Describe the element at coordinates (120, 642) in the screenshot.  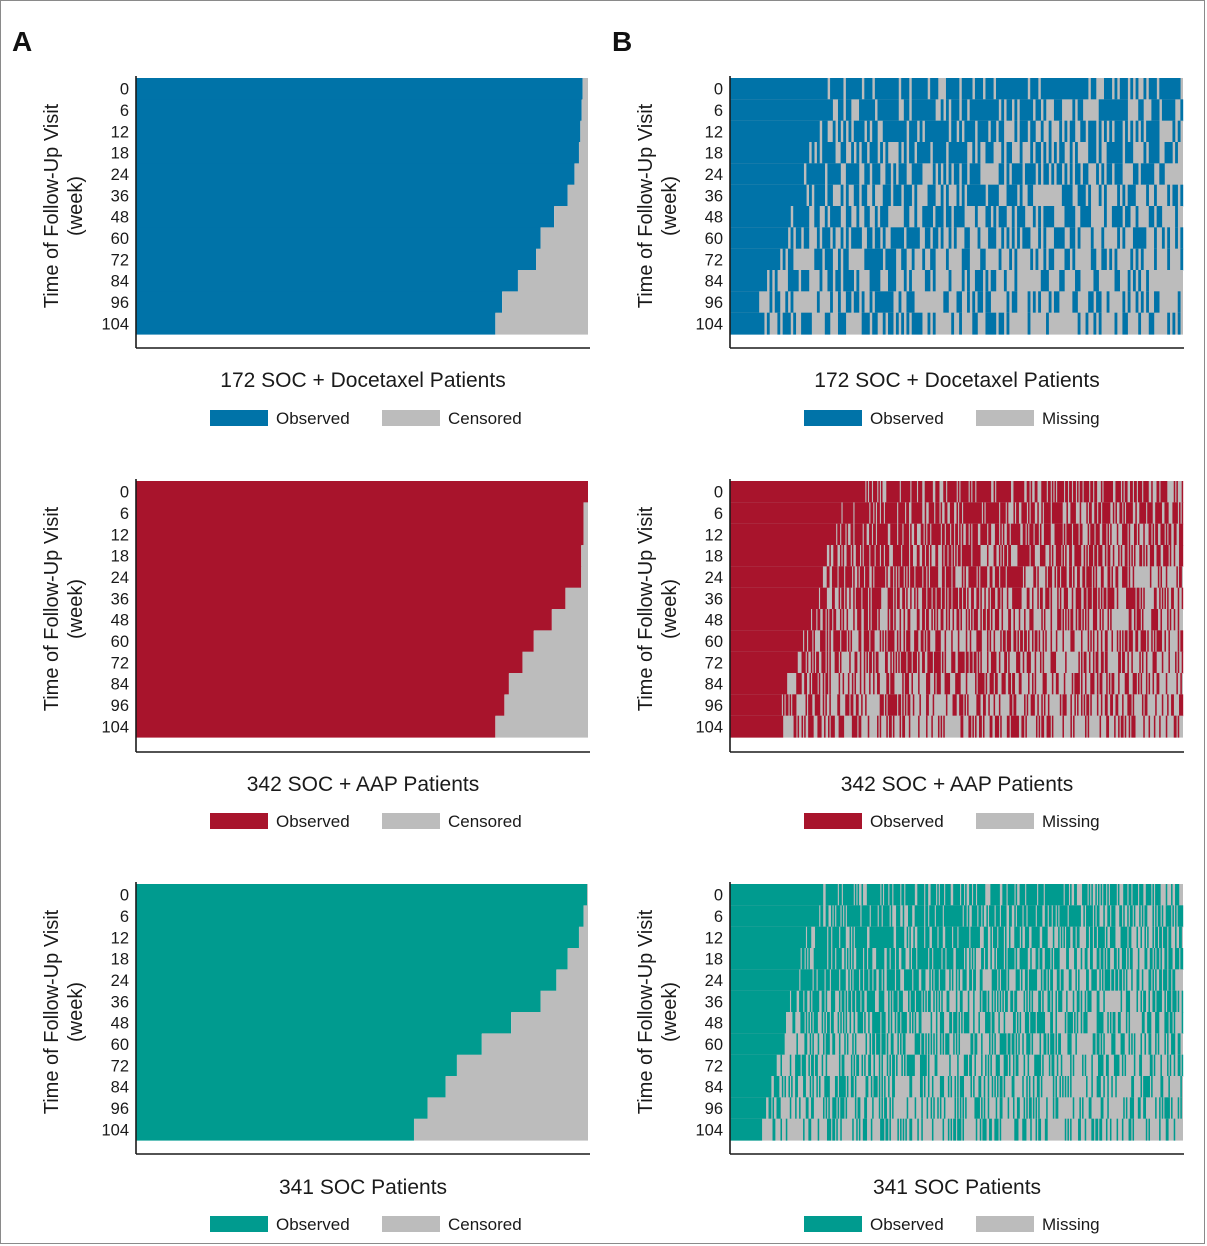
I see `y-tick-label: 60` at that location.